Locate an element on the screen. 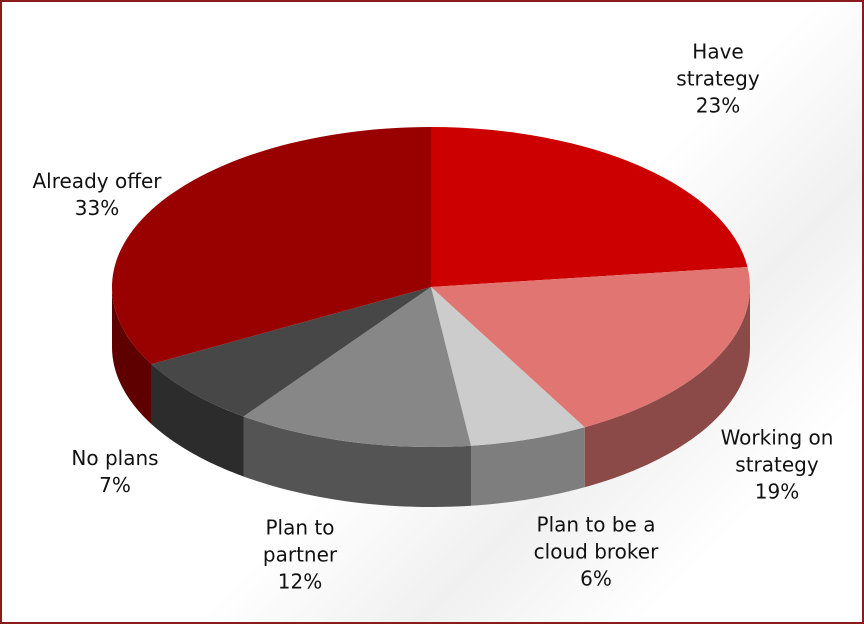  slice-label: Plan to be a cloud broker 6% is located at coordinates (596, 552).